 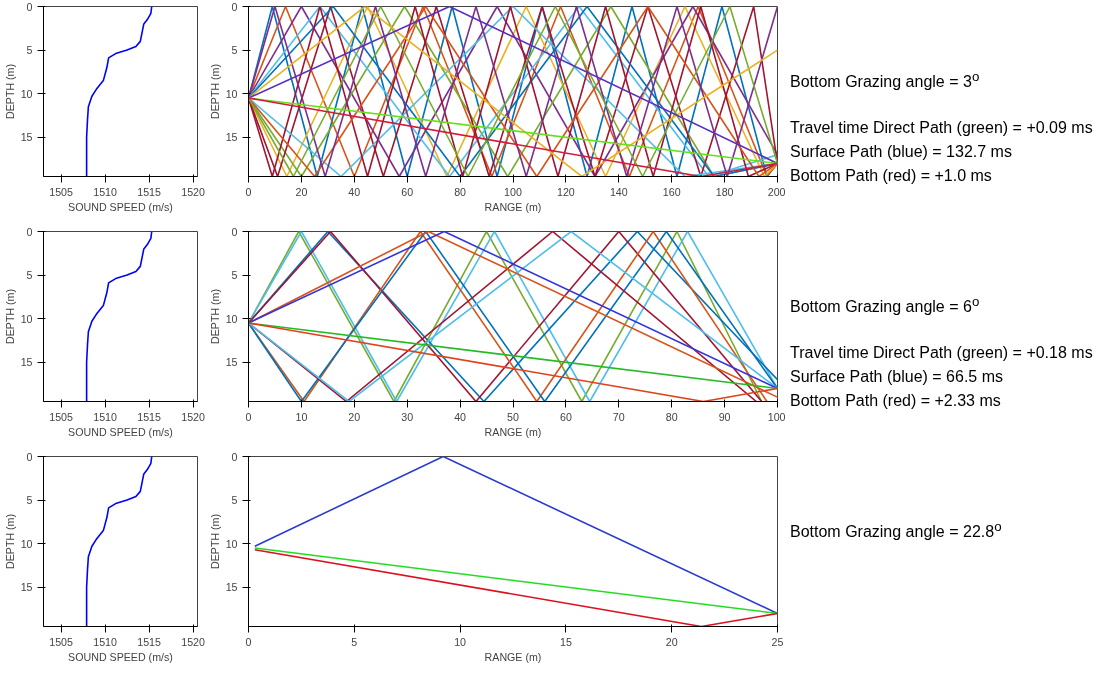 I want to click on x-tick-label: 5, so click(x=354, y=641).